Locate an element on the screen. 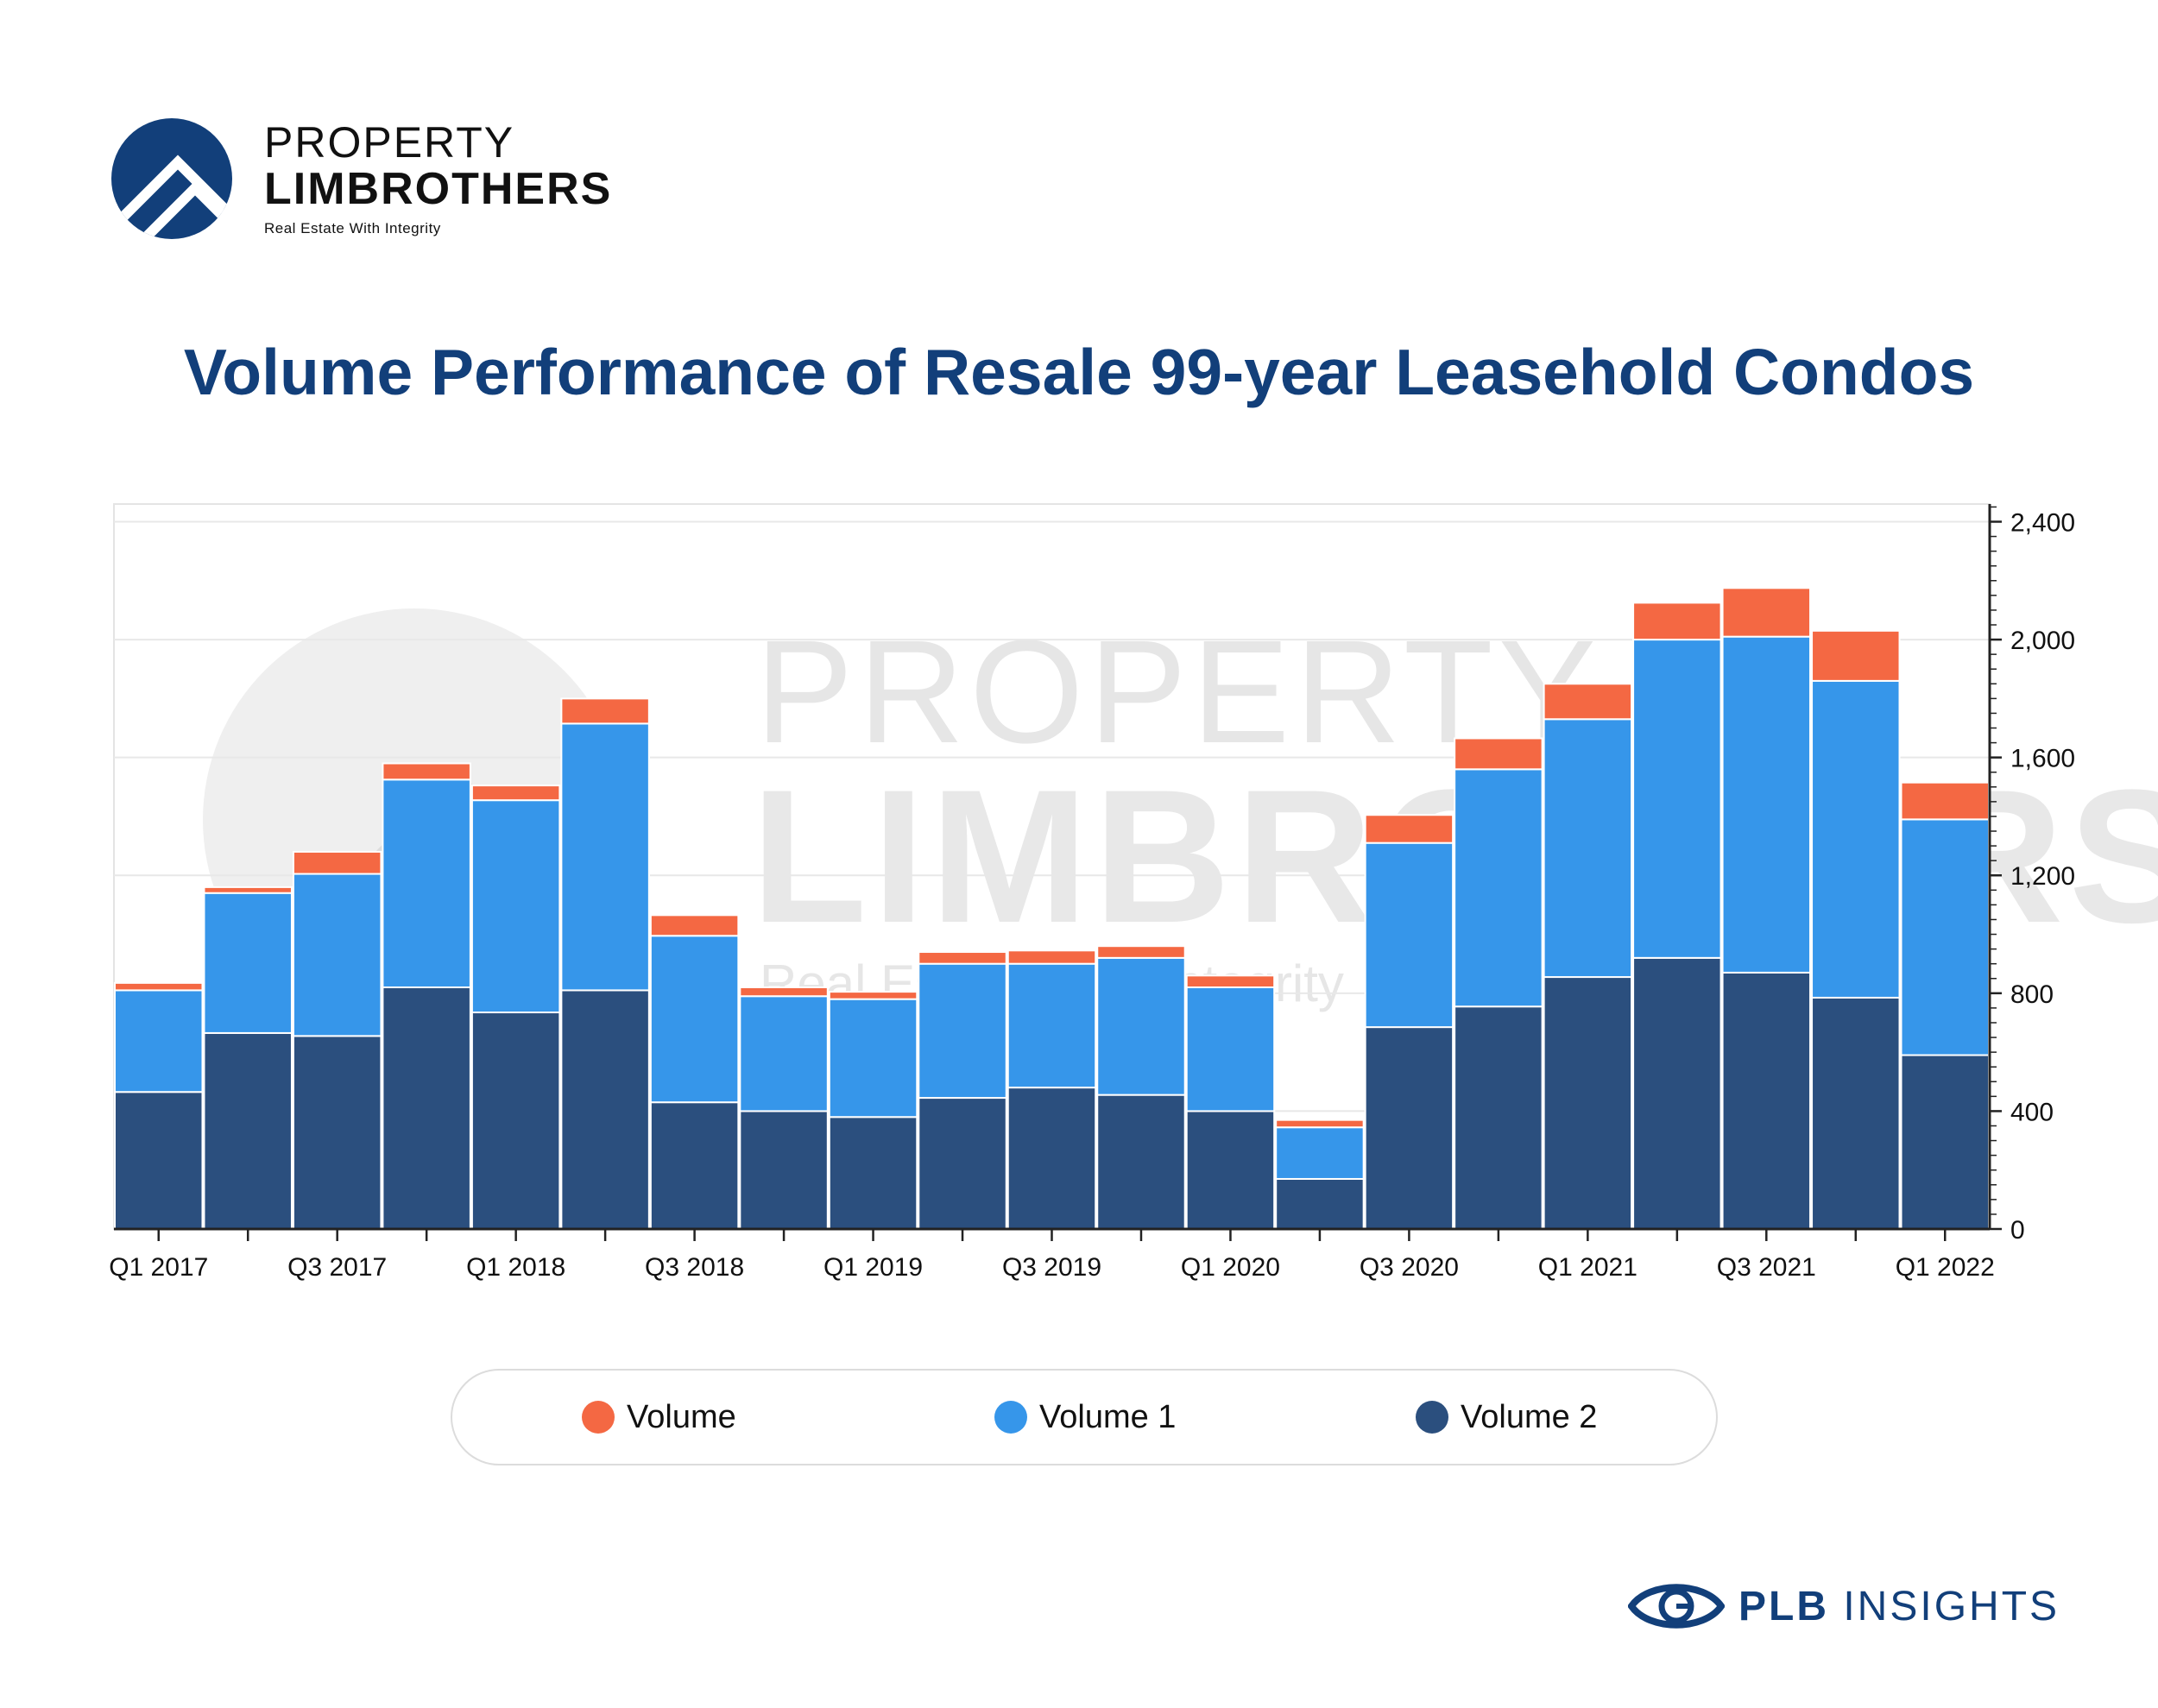 This screenshot has height=1708, width=2158. bar-volume-1: Q3 2021 — Volume 1: 1140 is located at coordinates (1766, 804).